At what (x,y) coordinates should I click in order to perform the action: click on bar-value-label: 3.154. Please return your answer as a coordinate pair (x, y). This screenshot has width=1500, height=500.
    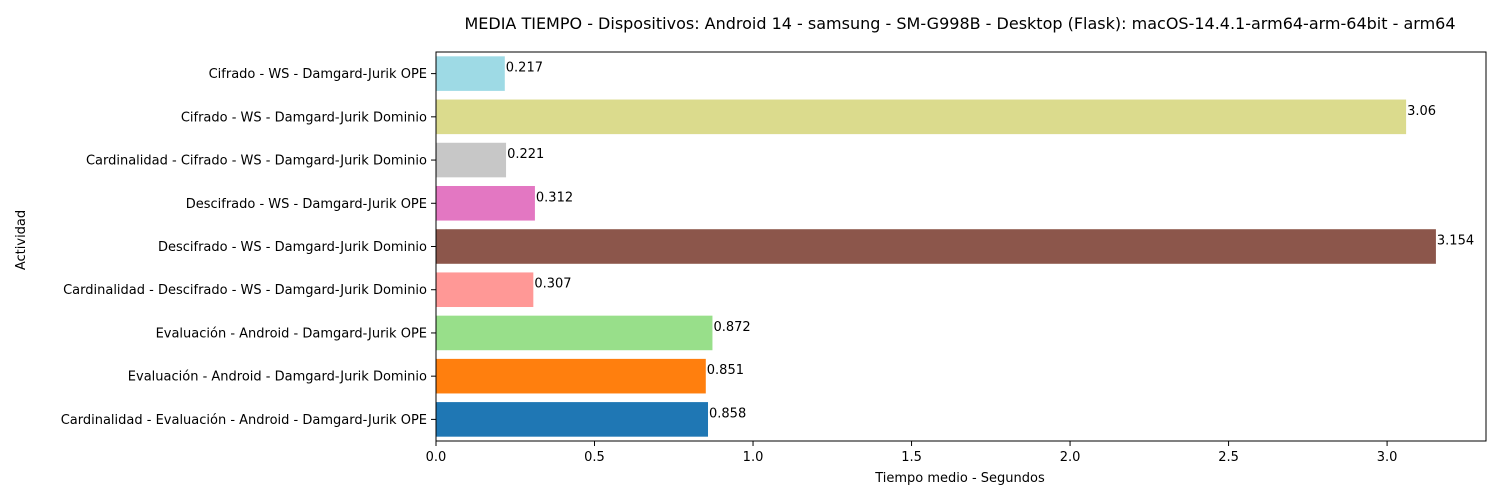
    Looking at the image, I should click on (1455, 241).